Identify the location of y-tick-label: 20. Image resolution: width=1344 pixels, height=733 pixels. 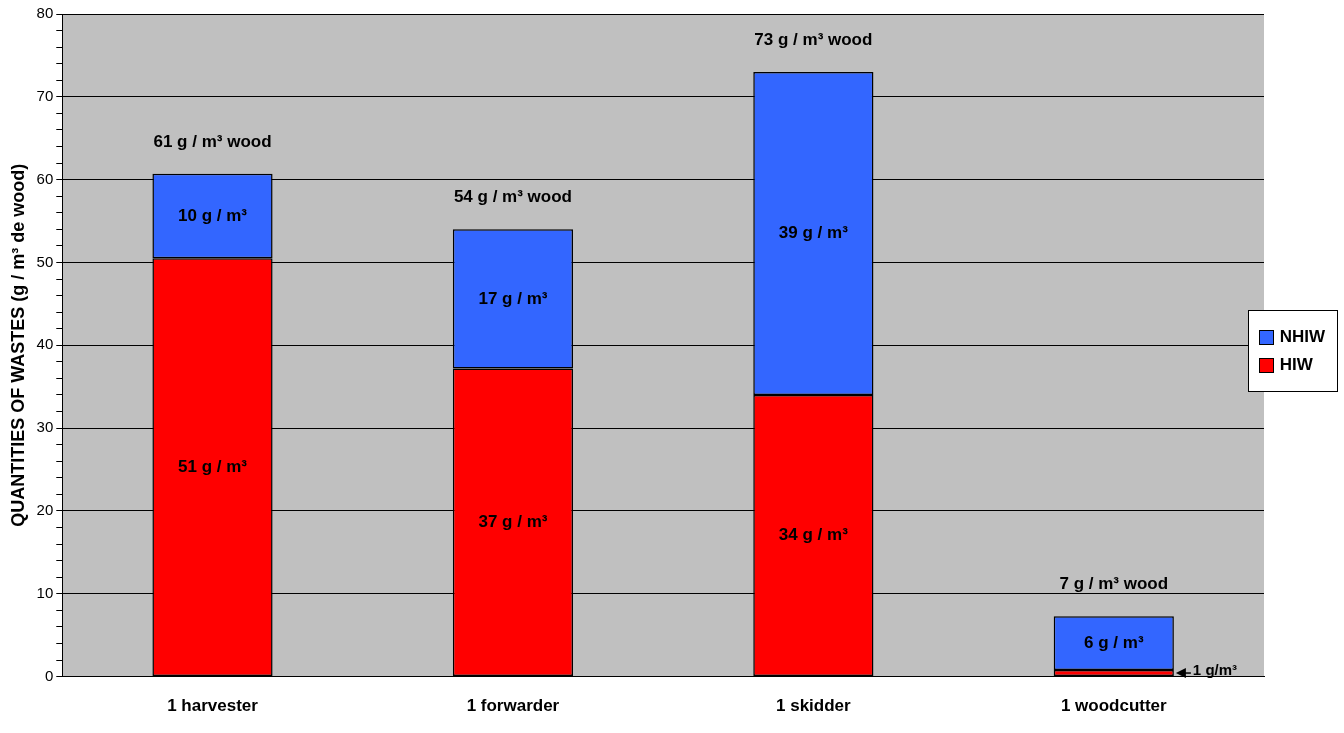
(45, 510).